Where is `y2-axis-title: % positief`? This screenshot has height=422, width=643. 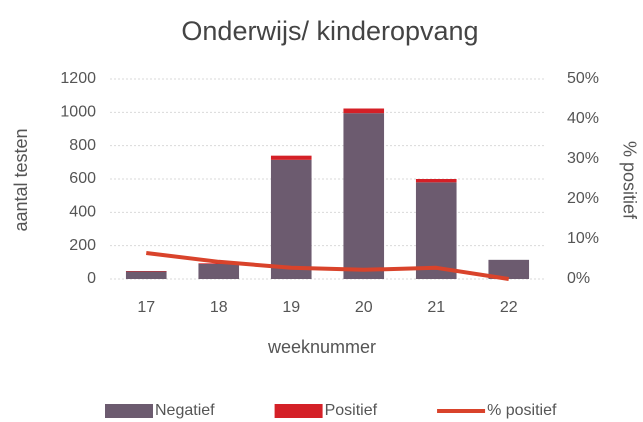
y2-axis-title: % positief is located at coordinates (629, 180).